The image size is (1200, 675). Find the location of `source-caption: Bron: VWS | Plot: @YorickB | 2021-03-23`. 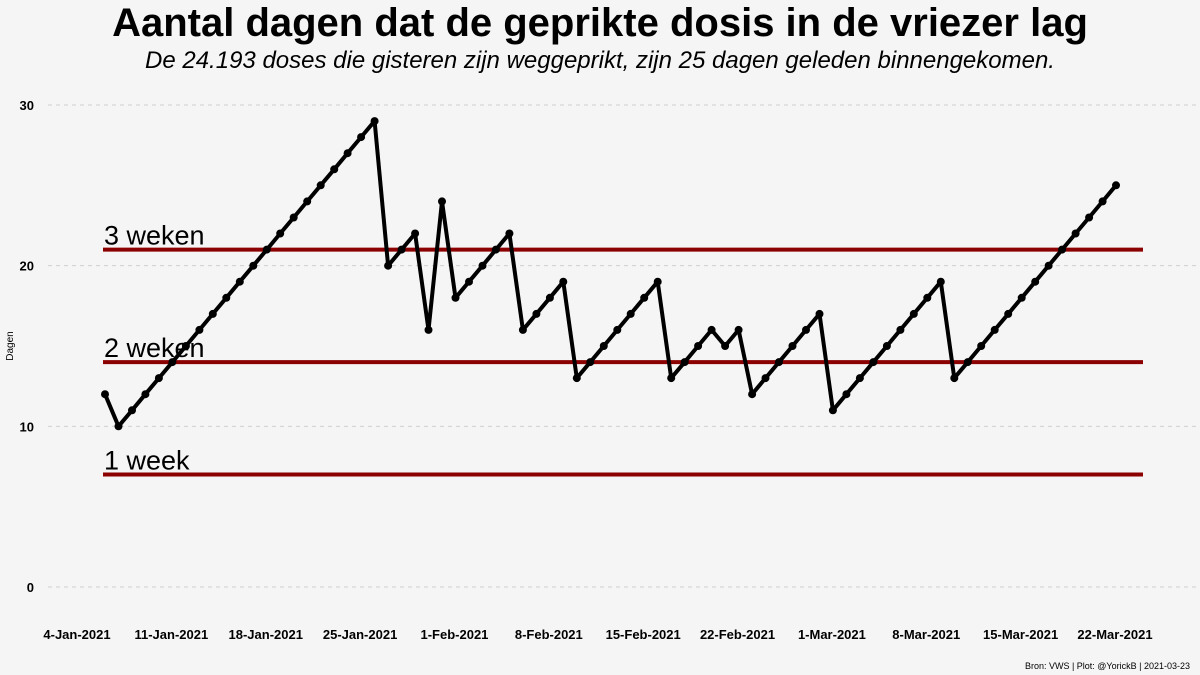

source-caption: Bron: VWS | Plot: @YorickB | 2021-03-23 is located at coordinates (1107, 666).